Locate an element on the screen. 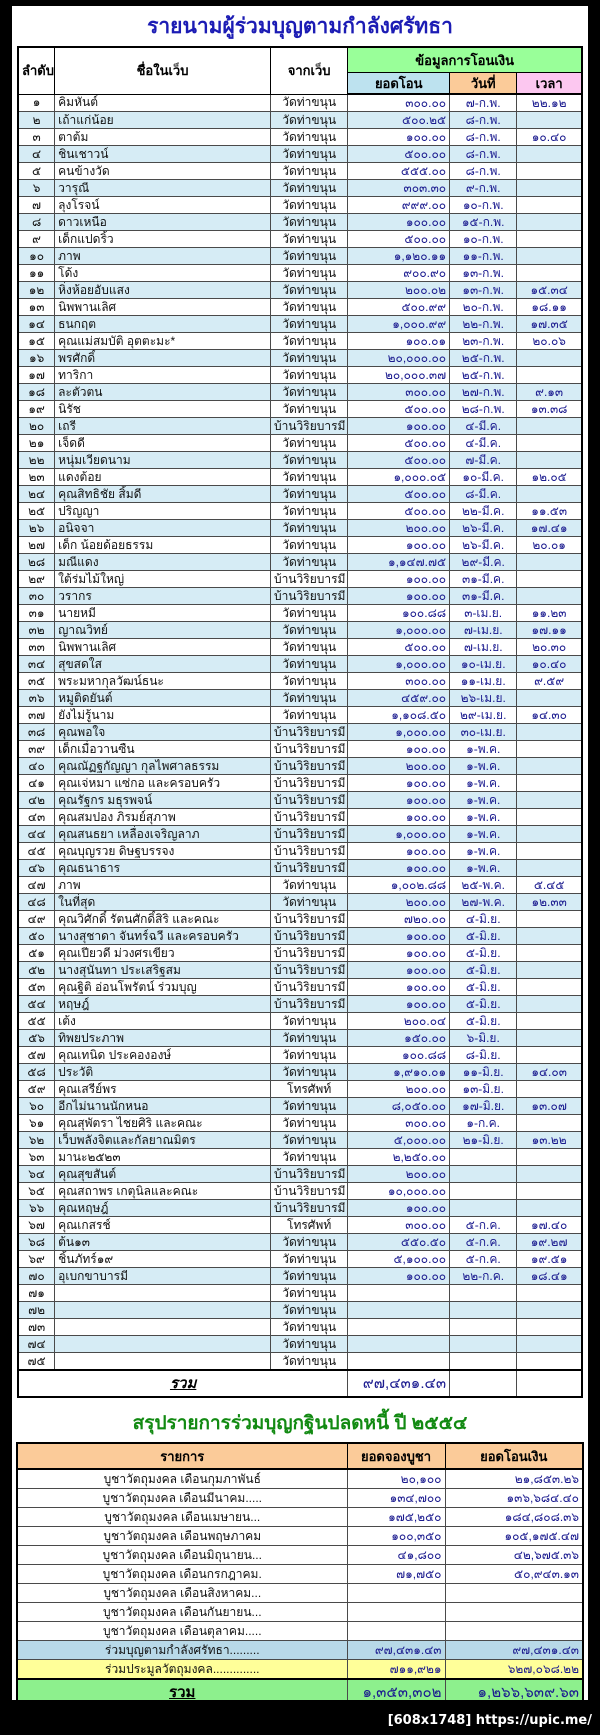 The height and width of the screenshot is (1735, 600). donor-cell-amount: ๕,๐๐๐.๐๐ is located at coordinates (399, 1140).